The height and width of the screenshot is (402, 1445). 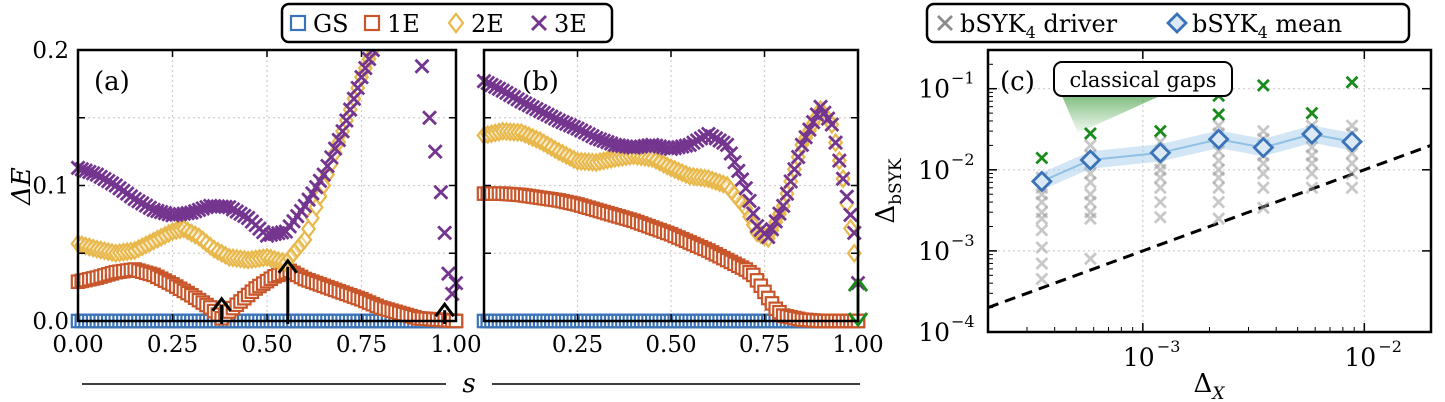 I want to click on legend-label-main: bSYK, so click(x=993, y=24).